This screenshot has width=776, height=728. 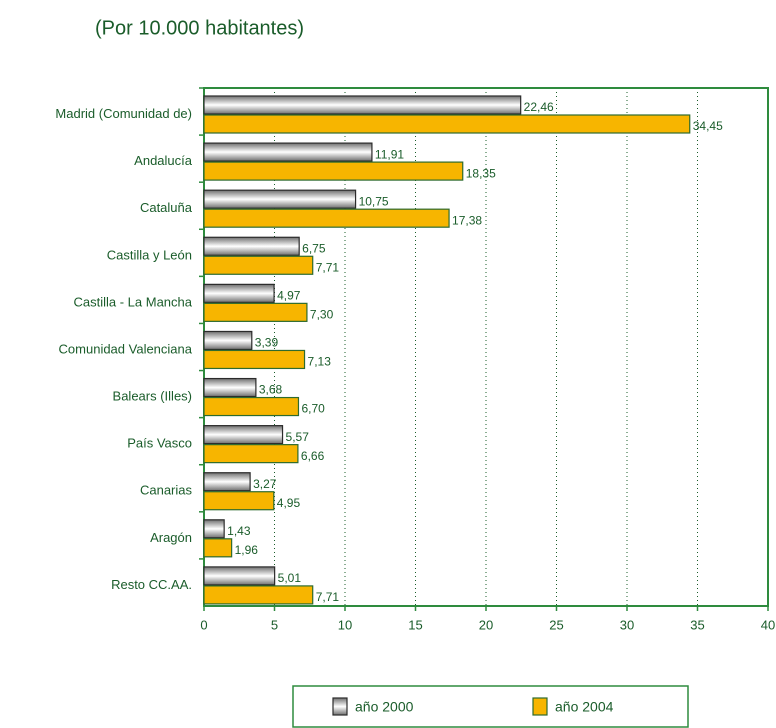 I want to click on y-tick-label: País Vasco, so click(x=159, y=443).